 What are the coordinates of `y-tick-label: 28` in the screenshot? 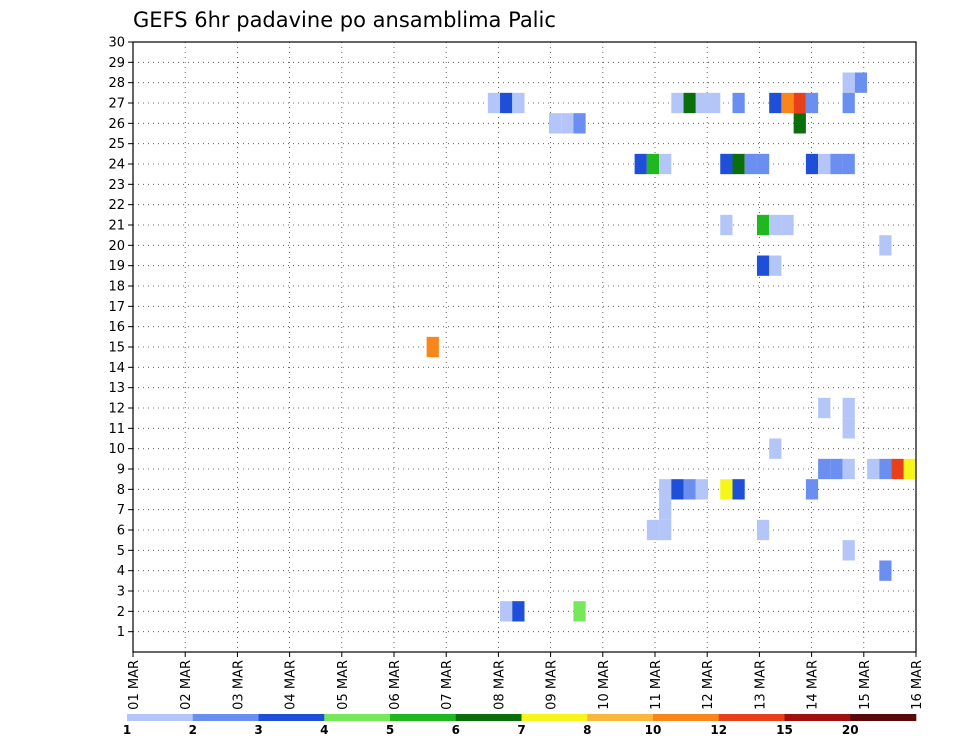 It's located at (116, 83).